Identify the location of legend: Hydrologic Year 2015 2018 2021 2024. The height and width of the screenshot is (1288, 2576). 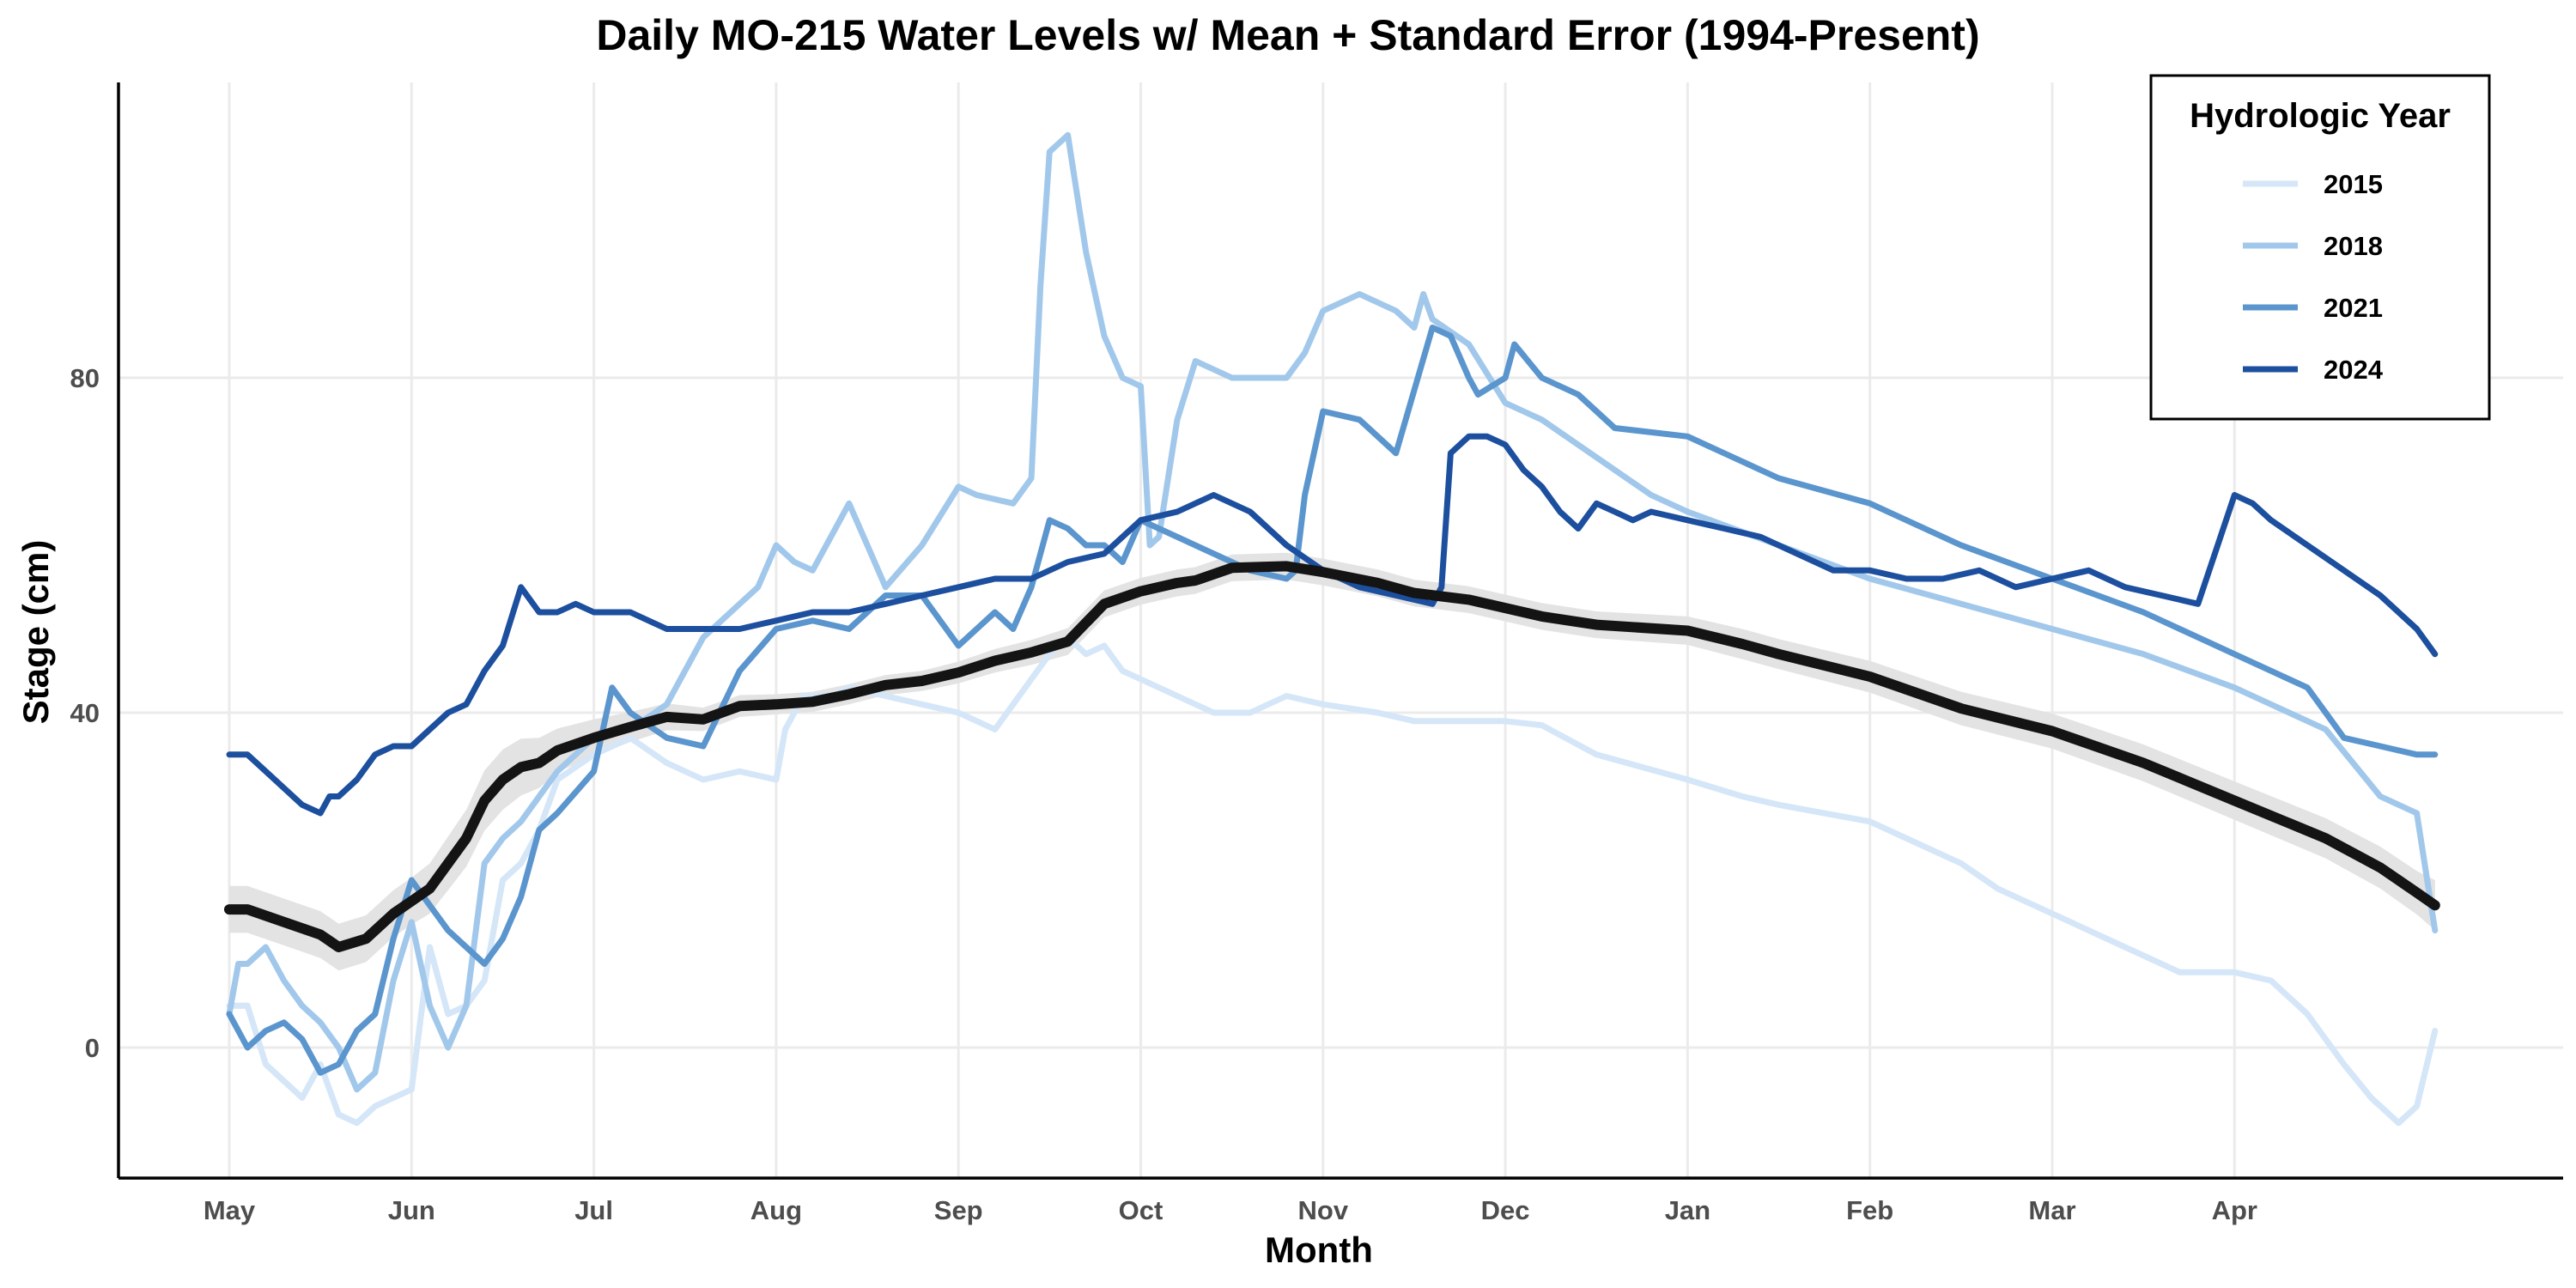
(2320, 248).